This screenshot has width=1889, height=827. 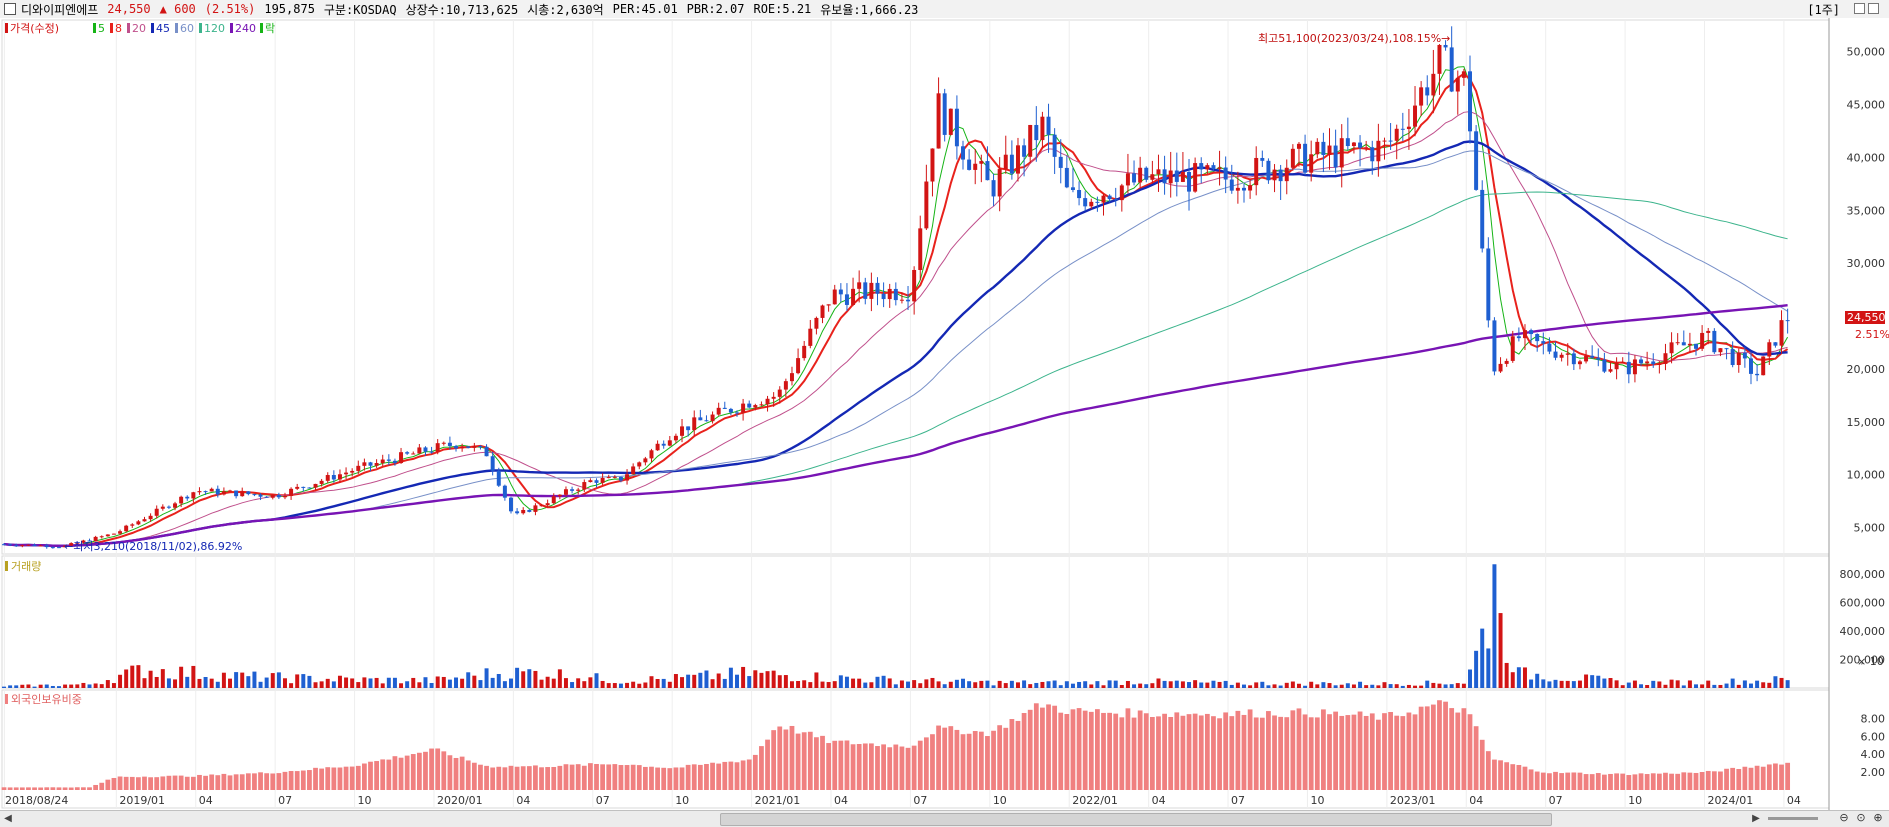 What do you see at coordinates (1844, 817) in the screenshot?
I see `zoom-out-icon: ⊖` at bounding box center [1844, 817].